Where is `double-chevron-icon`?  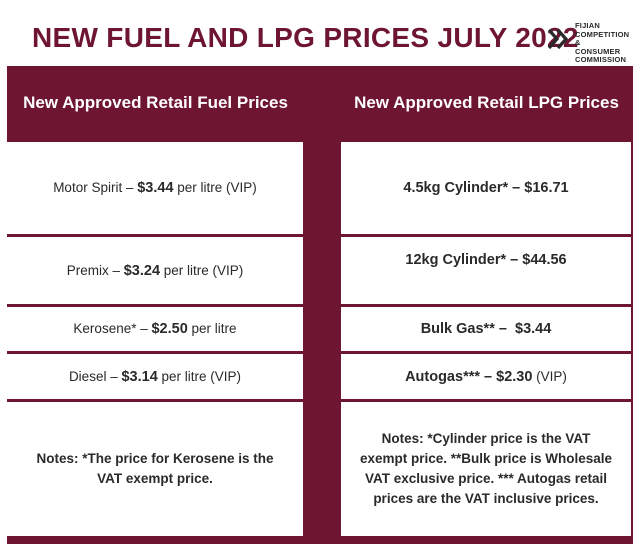 double-chevron-icon is located at coordinates (558, 39).